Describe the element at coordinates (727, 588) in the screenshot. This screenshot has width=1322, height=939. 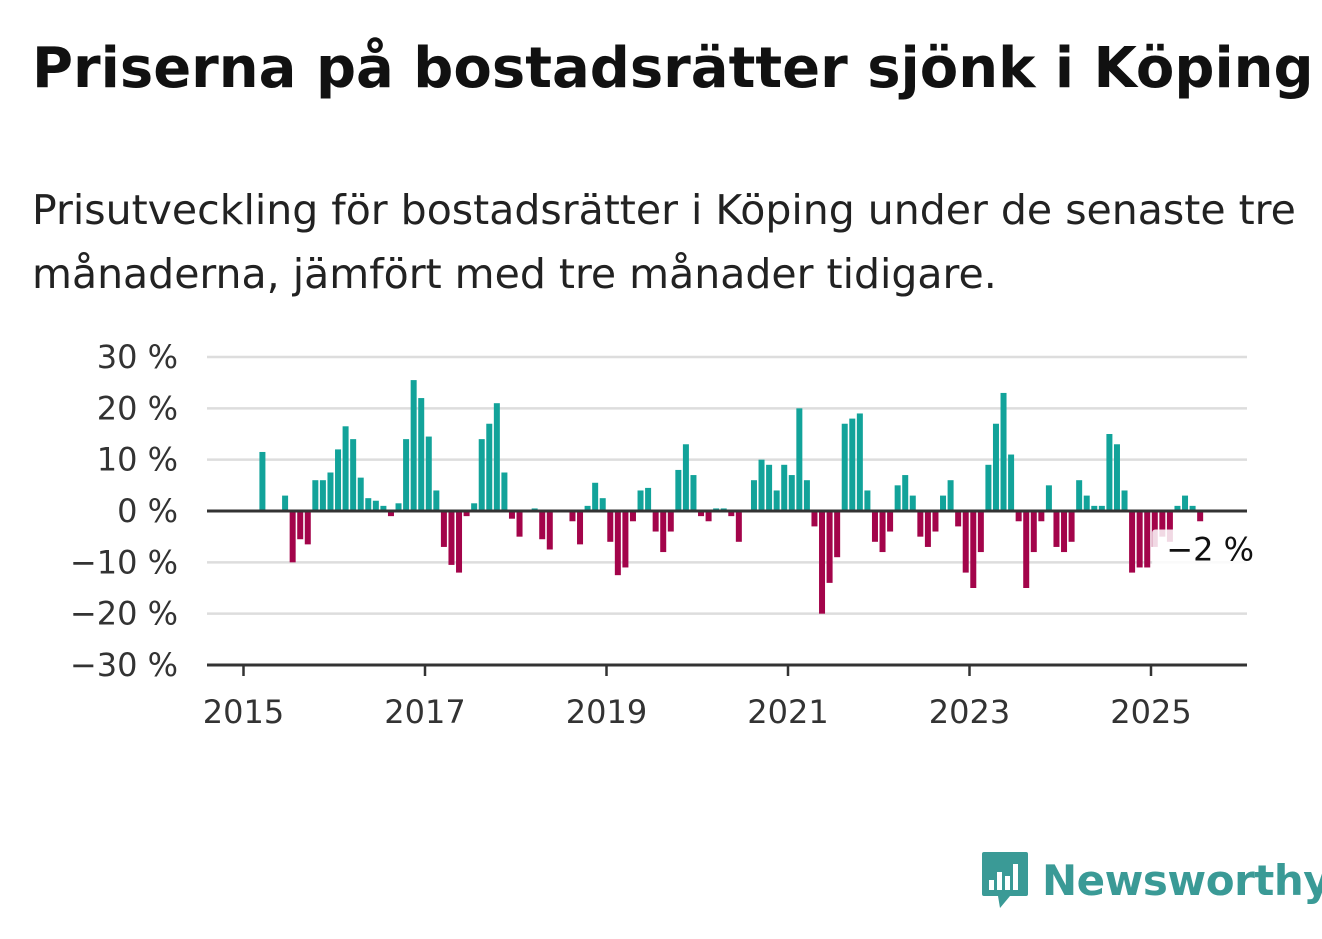
I see `axes` at that location.